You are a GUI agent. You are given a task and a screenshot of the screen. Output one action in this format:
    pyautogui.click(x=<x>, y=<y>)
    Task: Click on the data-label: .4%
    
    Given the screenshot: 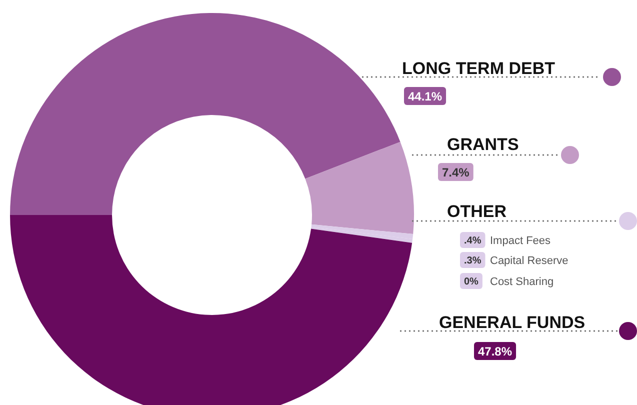 What is the action you would take?
    pyautogui.click(x=473, y=241)
    